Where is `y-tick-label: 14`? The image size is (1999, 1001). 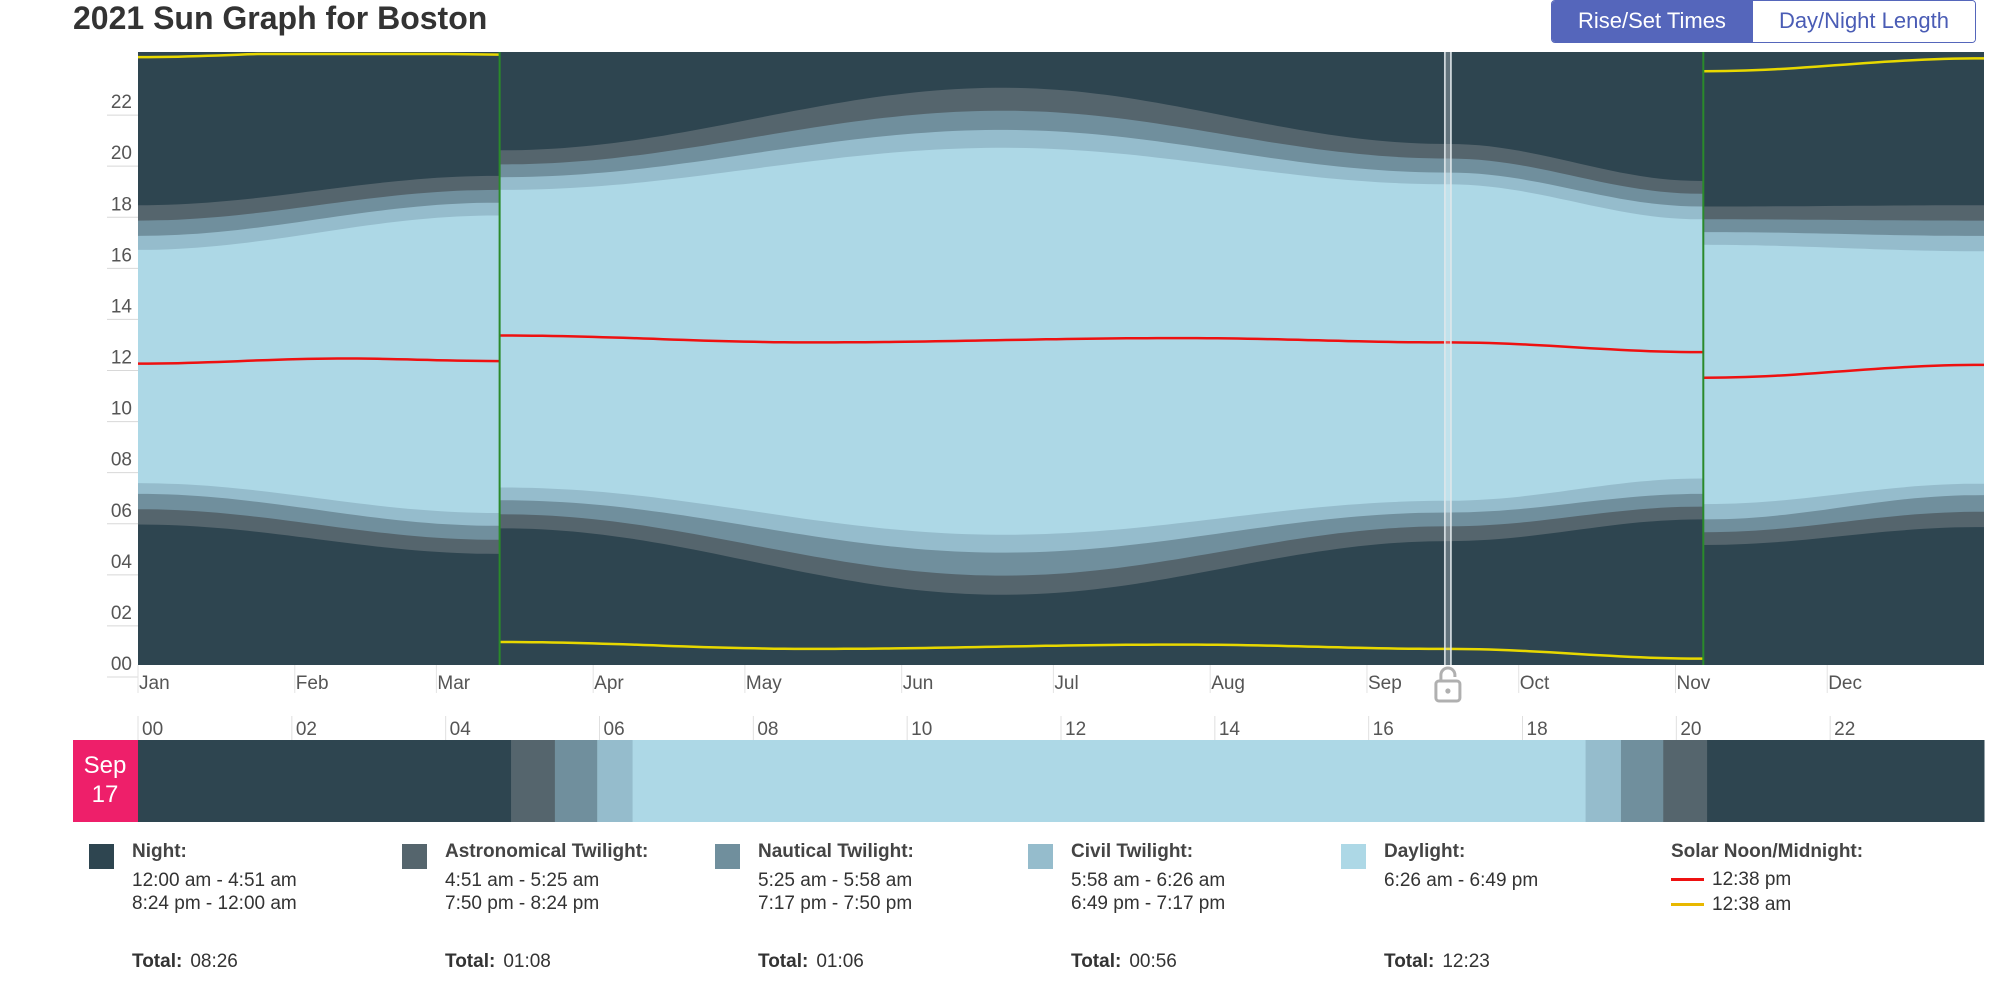
y-tick-label: 14 is located at coordinates (122, 306).